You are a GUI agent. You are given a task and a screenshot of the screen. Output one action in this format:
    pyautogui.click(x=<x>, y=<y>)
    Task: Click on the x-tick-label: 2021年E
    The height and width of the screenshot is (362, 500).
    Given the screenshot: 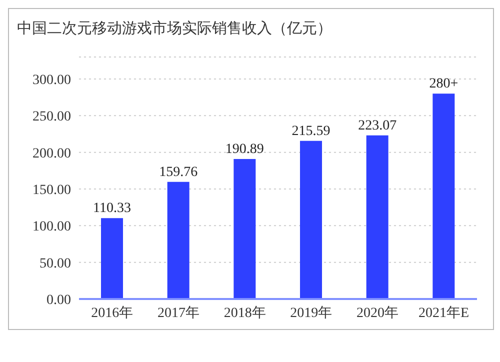 What is the action you would take?
    pyautogui.click(x=444, y=312)
    